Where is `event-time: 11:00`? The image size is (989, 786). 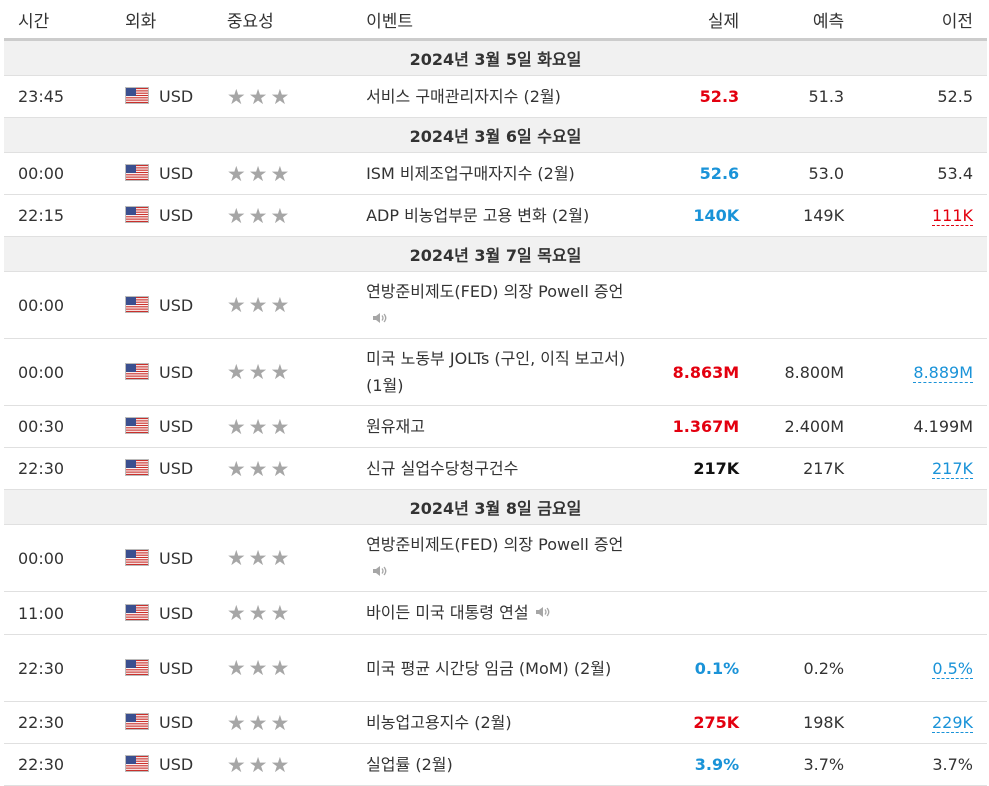
event-time: 11:00 is located at coordinates (58, 613).